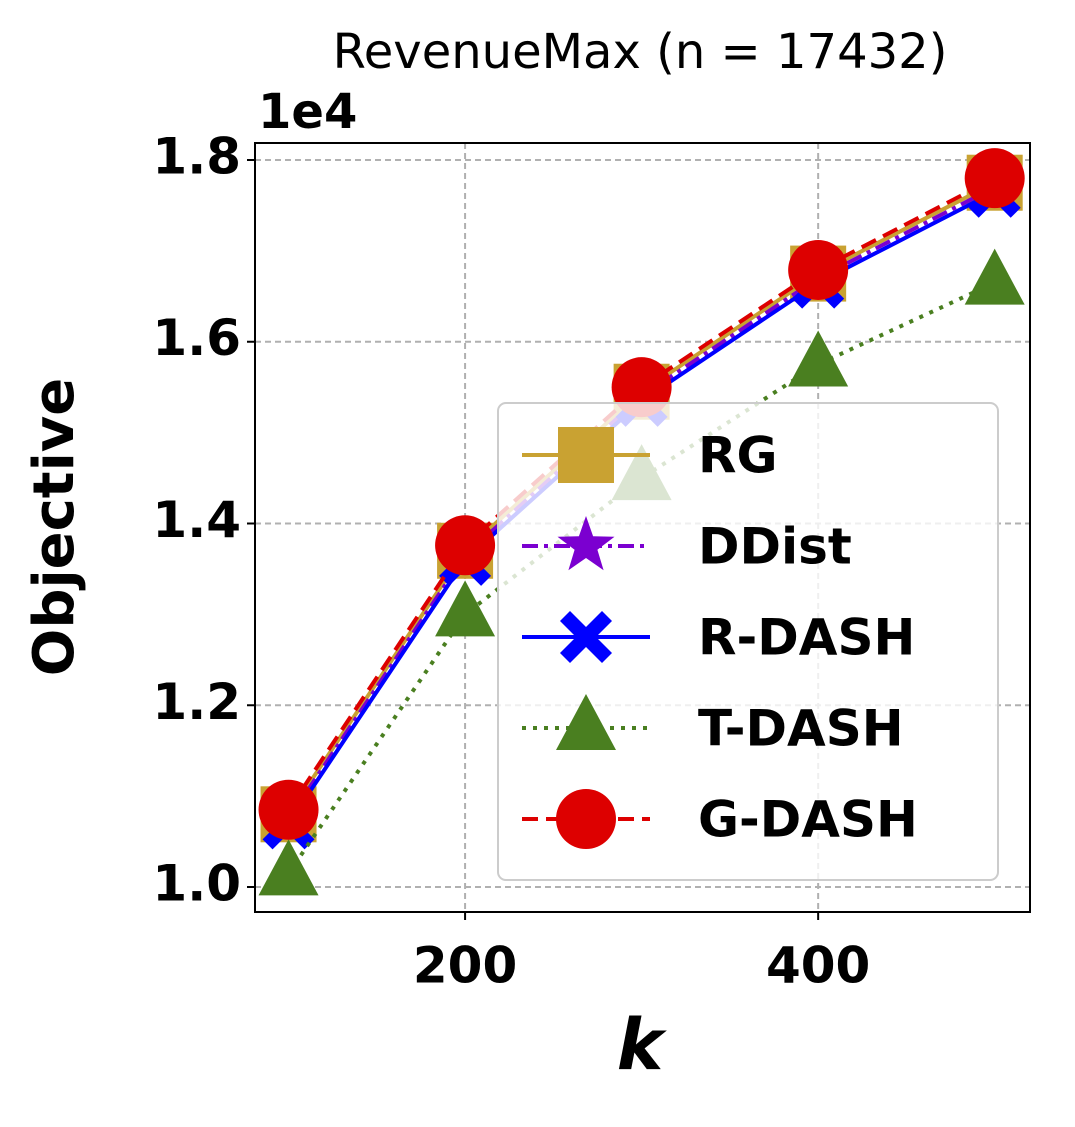  Describe the element at coordinates (818, 966) in the screenshot. I see `x-tick-label: 400` at that location.